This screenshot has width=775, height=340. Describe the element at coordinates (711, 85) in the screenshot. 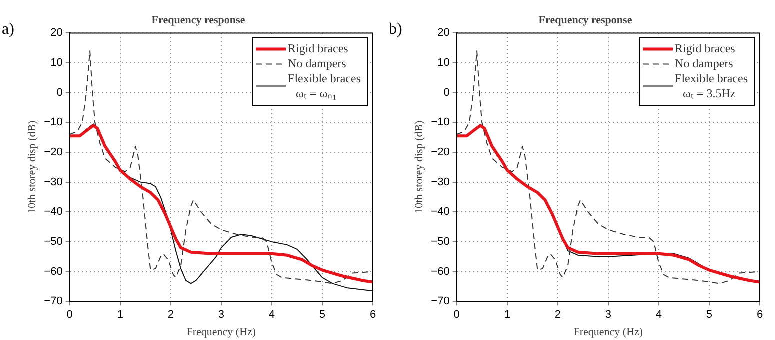

I see `legend-label: Flexible braces ωₜ = 3.5Hz` at that location.